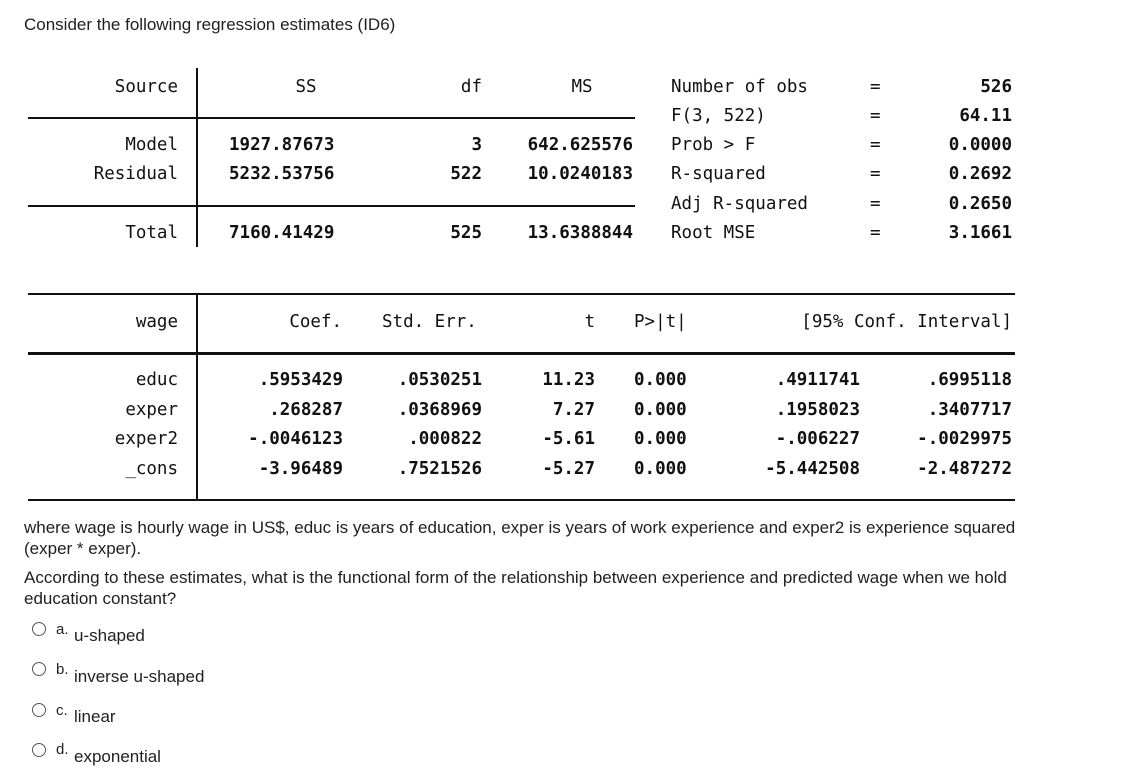 Image resolution: width=1128 pixels, height=777 pixels. I want to click on coef-cell-var: educ, so click(156, 380).